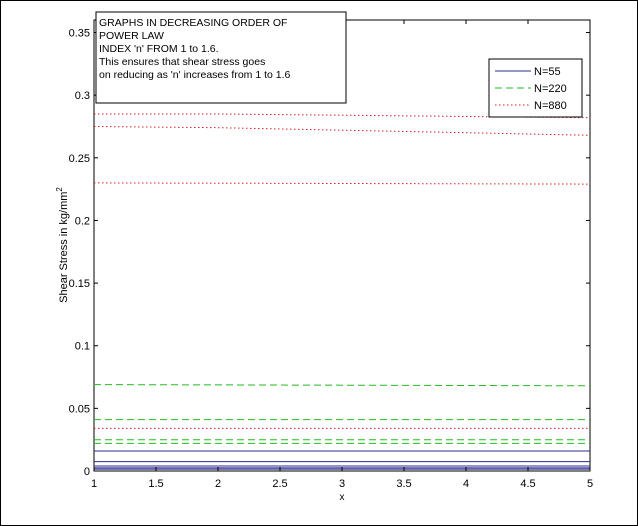 Image resolution: width=638 pixels, height=526 pixels. I want to click on x-tick-label: 4, so click(466, 484).